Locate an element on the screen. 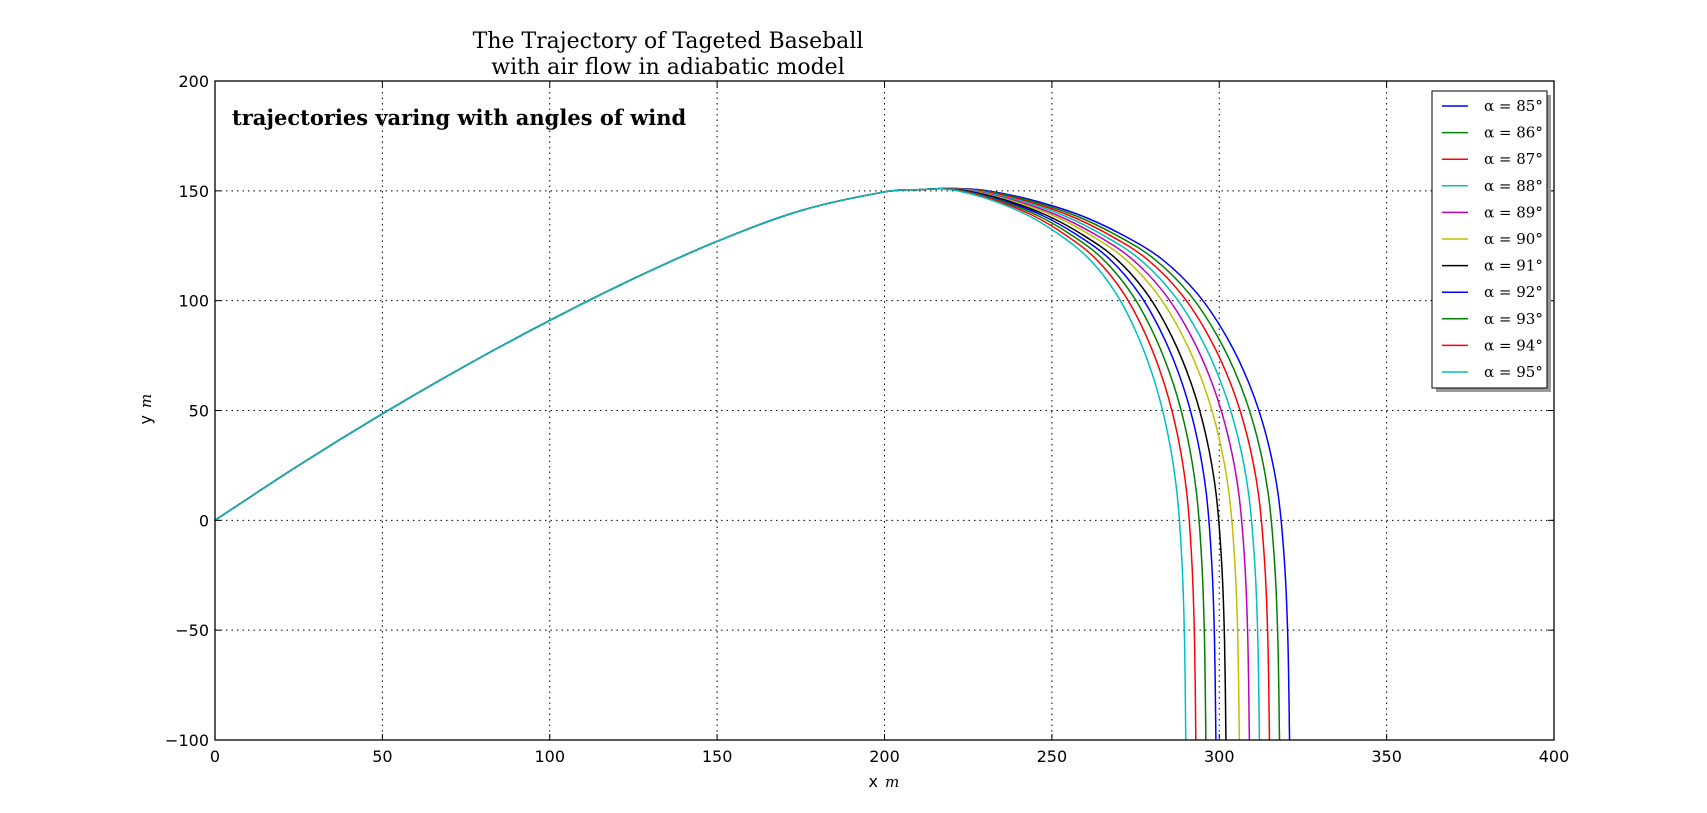 The image size is (1707, 813). legend-entry: α = 91° is located at coordinates (1513, 266).